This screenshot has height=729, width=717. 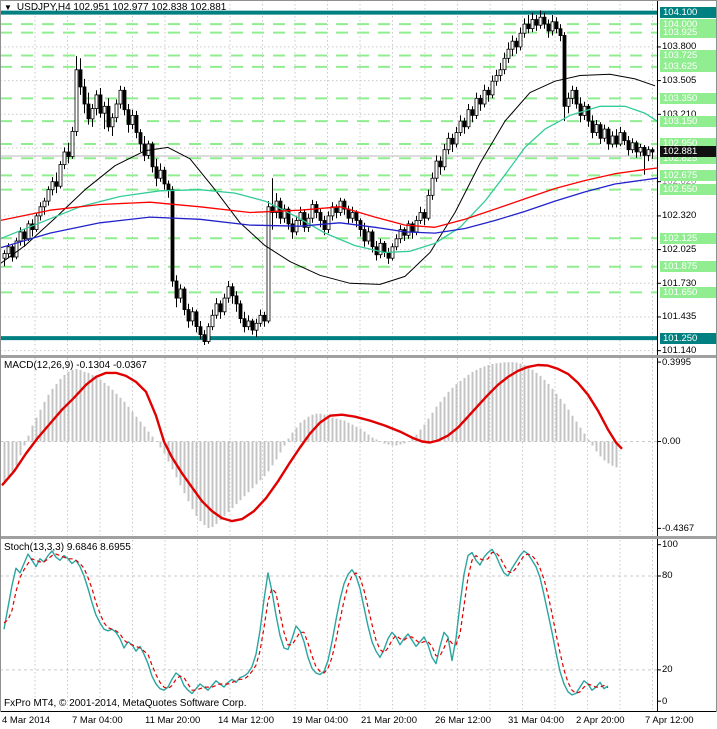 I want to click on stoch-axis-label: 100, so click(x=670, y=545).